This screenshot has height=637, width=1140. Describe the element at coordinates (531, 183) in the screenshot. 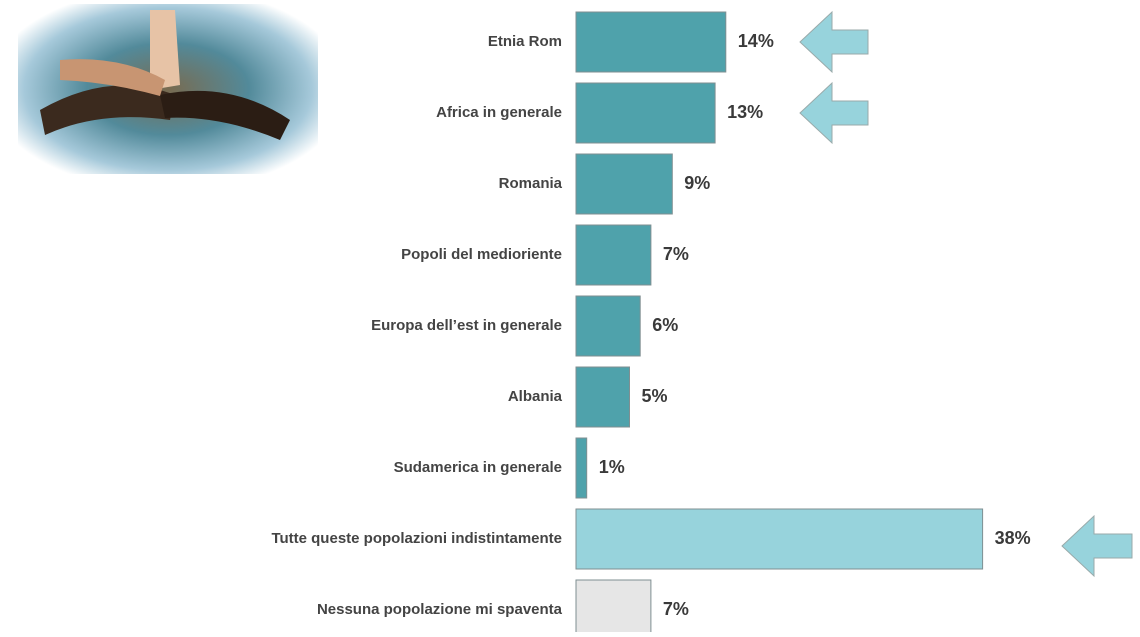

I see `category-label: Romania` at that location.